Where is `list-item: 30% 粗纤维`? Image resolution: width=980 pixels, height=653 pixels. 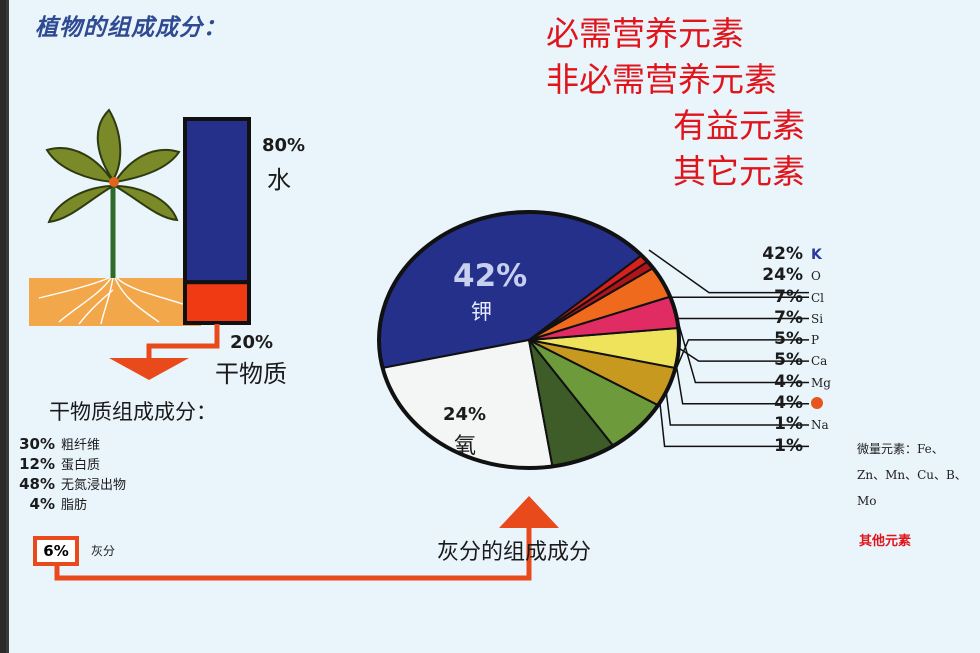
list-item: 30% 粗纤维 is located at coordinates (60, 444).